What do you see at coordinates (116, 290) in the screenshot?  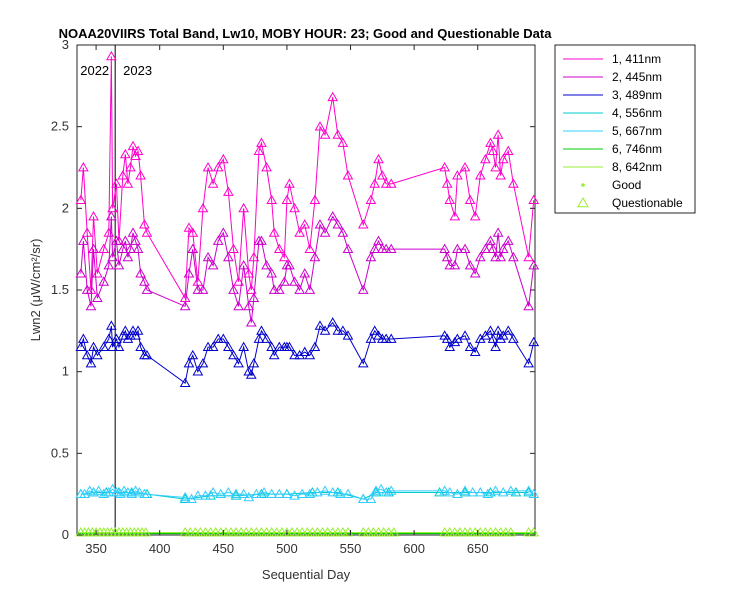 I see `year-marker: 2022 2023` at bounding box center [116, 290].